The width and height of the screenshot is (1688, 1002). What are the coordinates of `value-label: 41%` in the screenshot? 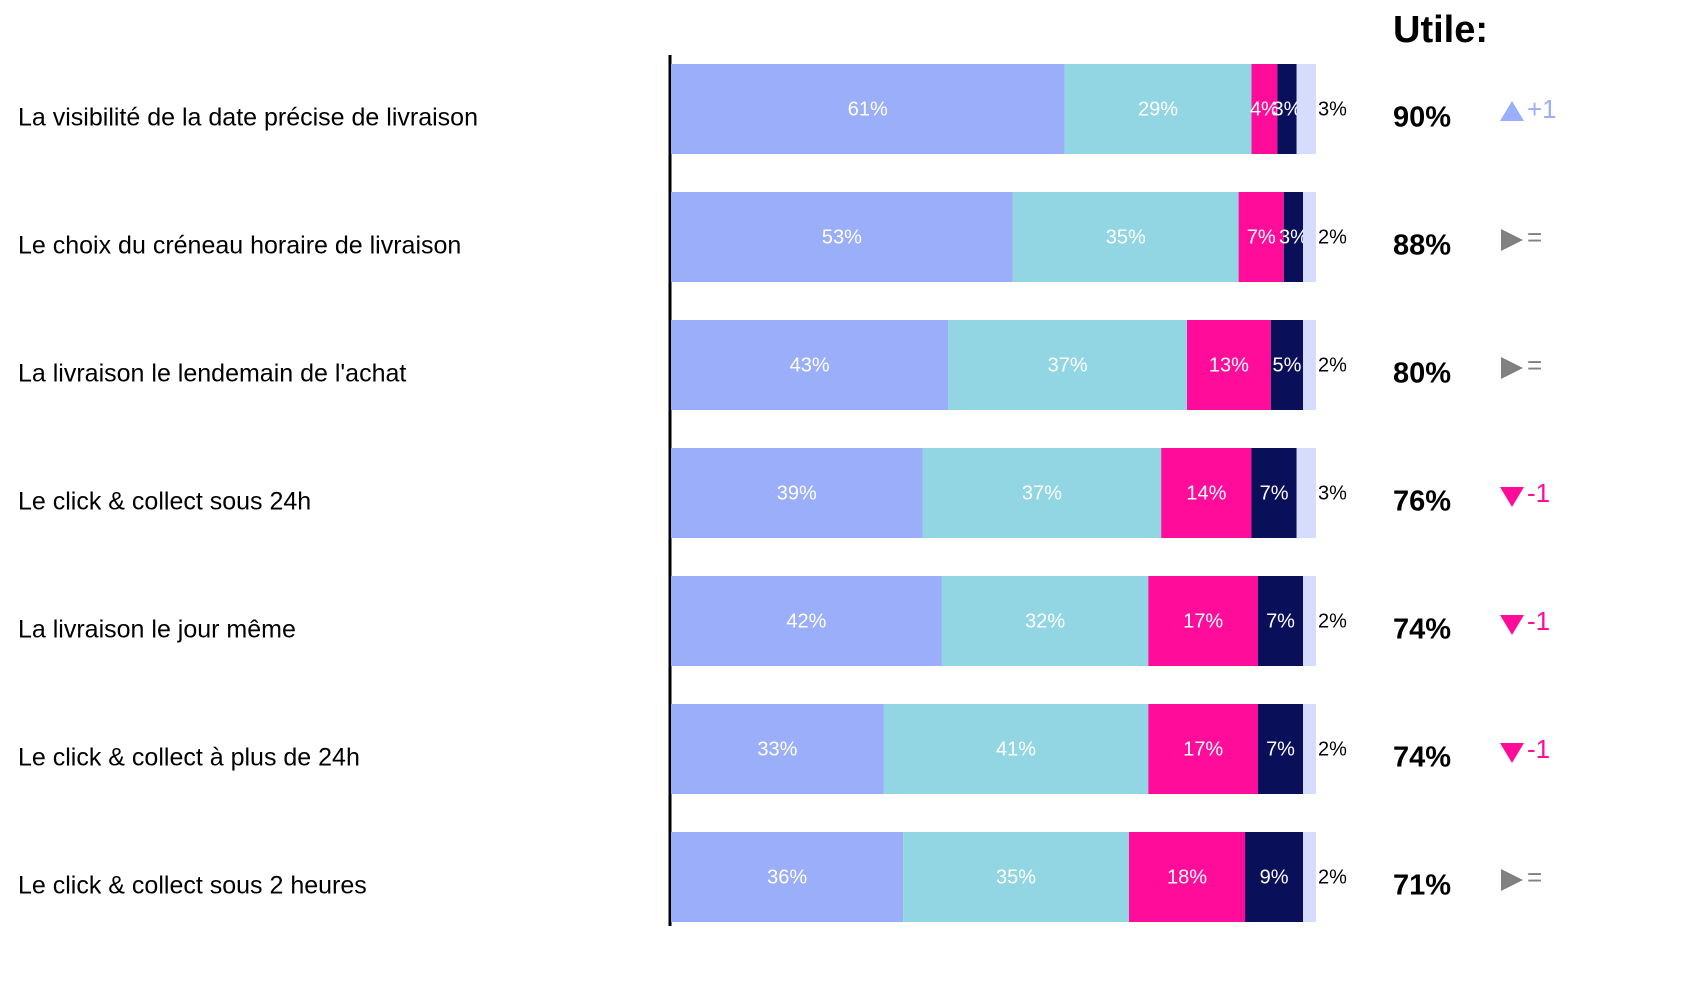 It's located at (1016, 749).